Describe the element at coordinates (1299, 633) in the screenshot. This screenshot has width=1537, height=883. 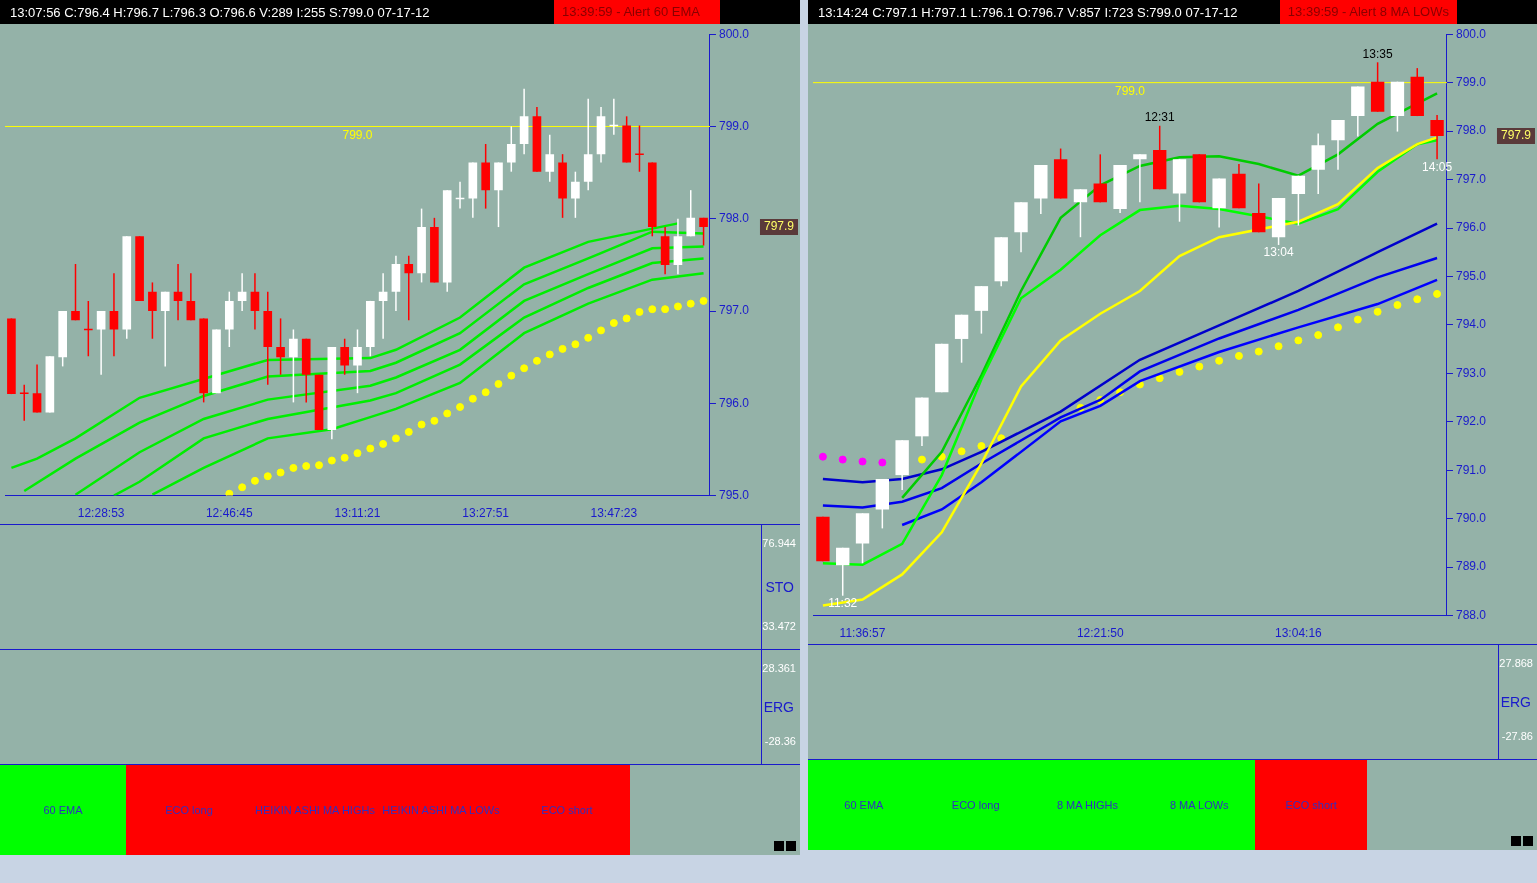
I see `x-tick-label: 13:04:16` at that location.